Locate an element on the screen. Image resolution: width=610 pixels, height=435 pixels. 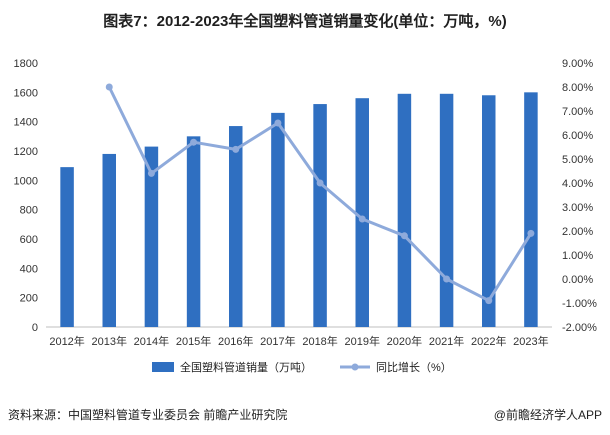
legend-line-marker is located at coordinates (355, 367).